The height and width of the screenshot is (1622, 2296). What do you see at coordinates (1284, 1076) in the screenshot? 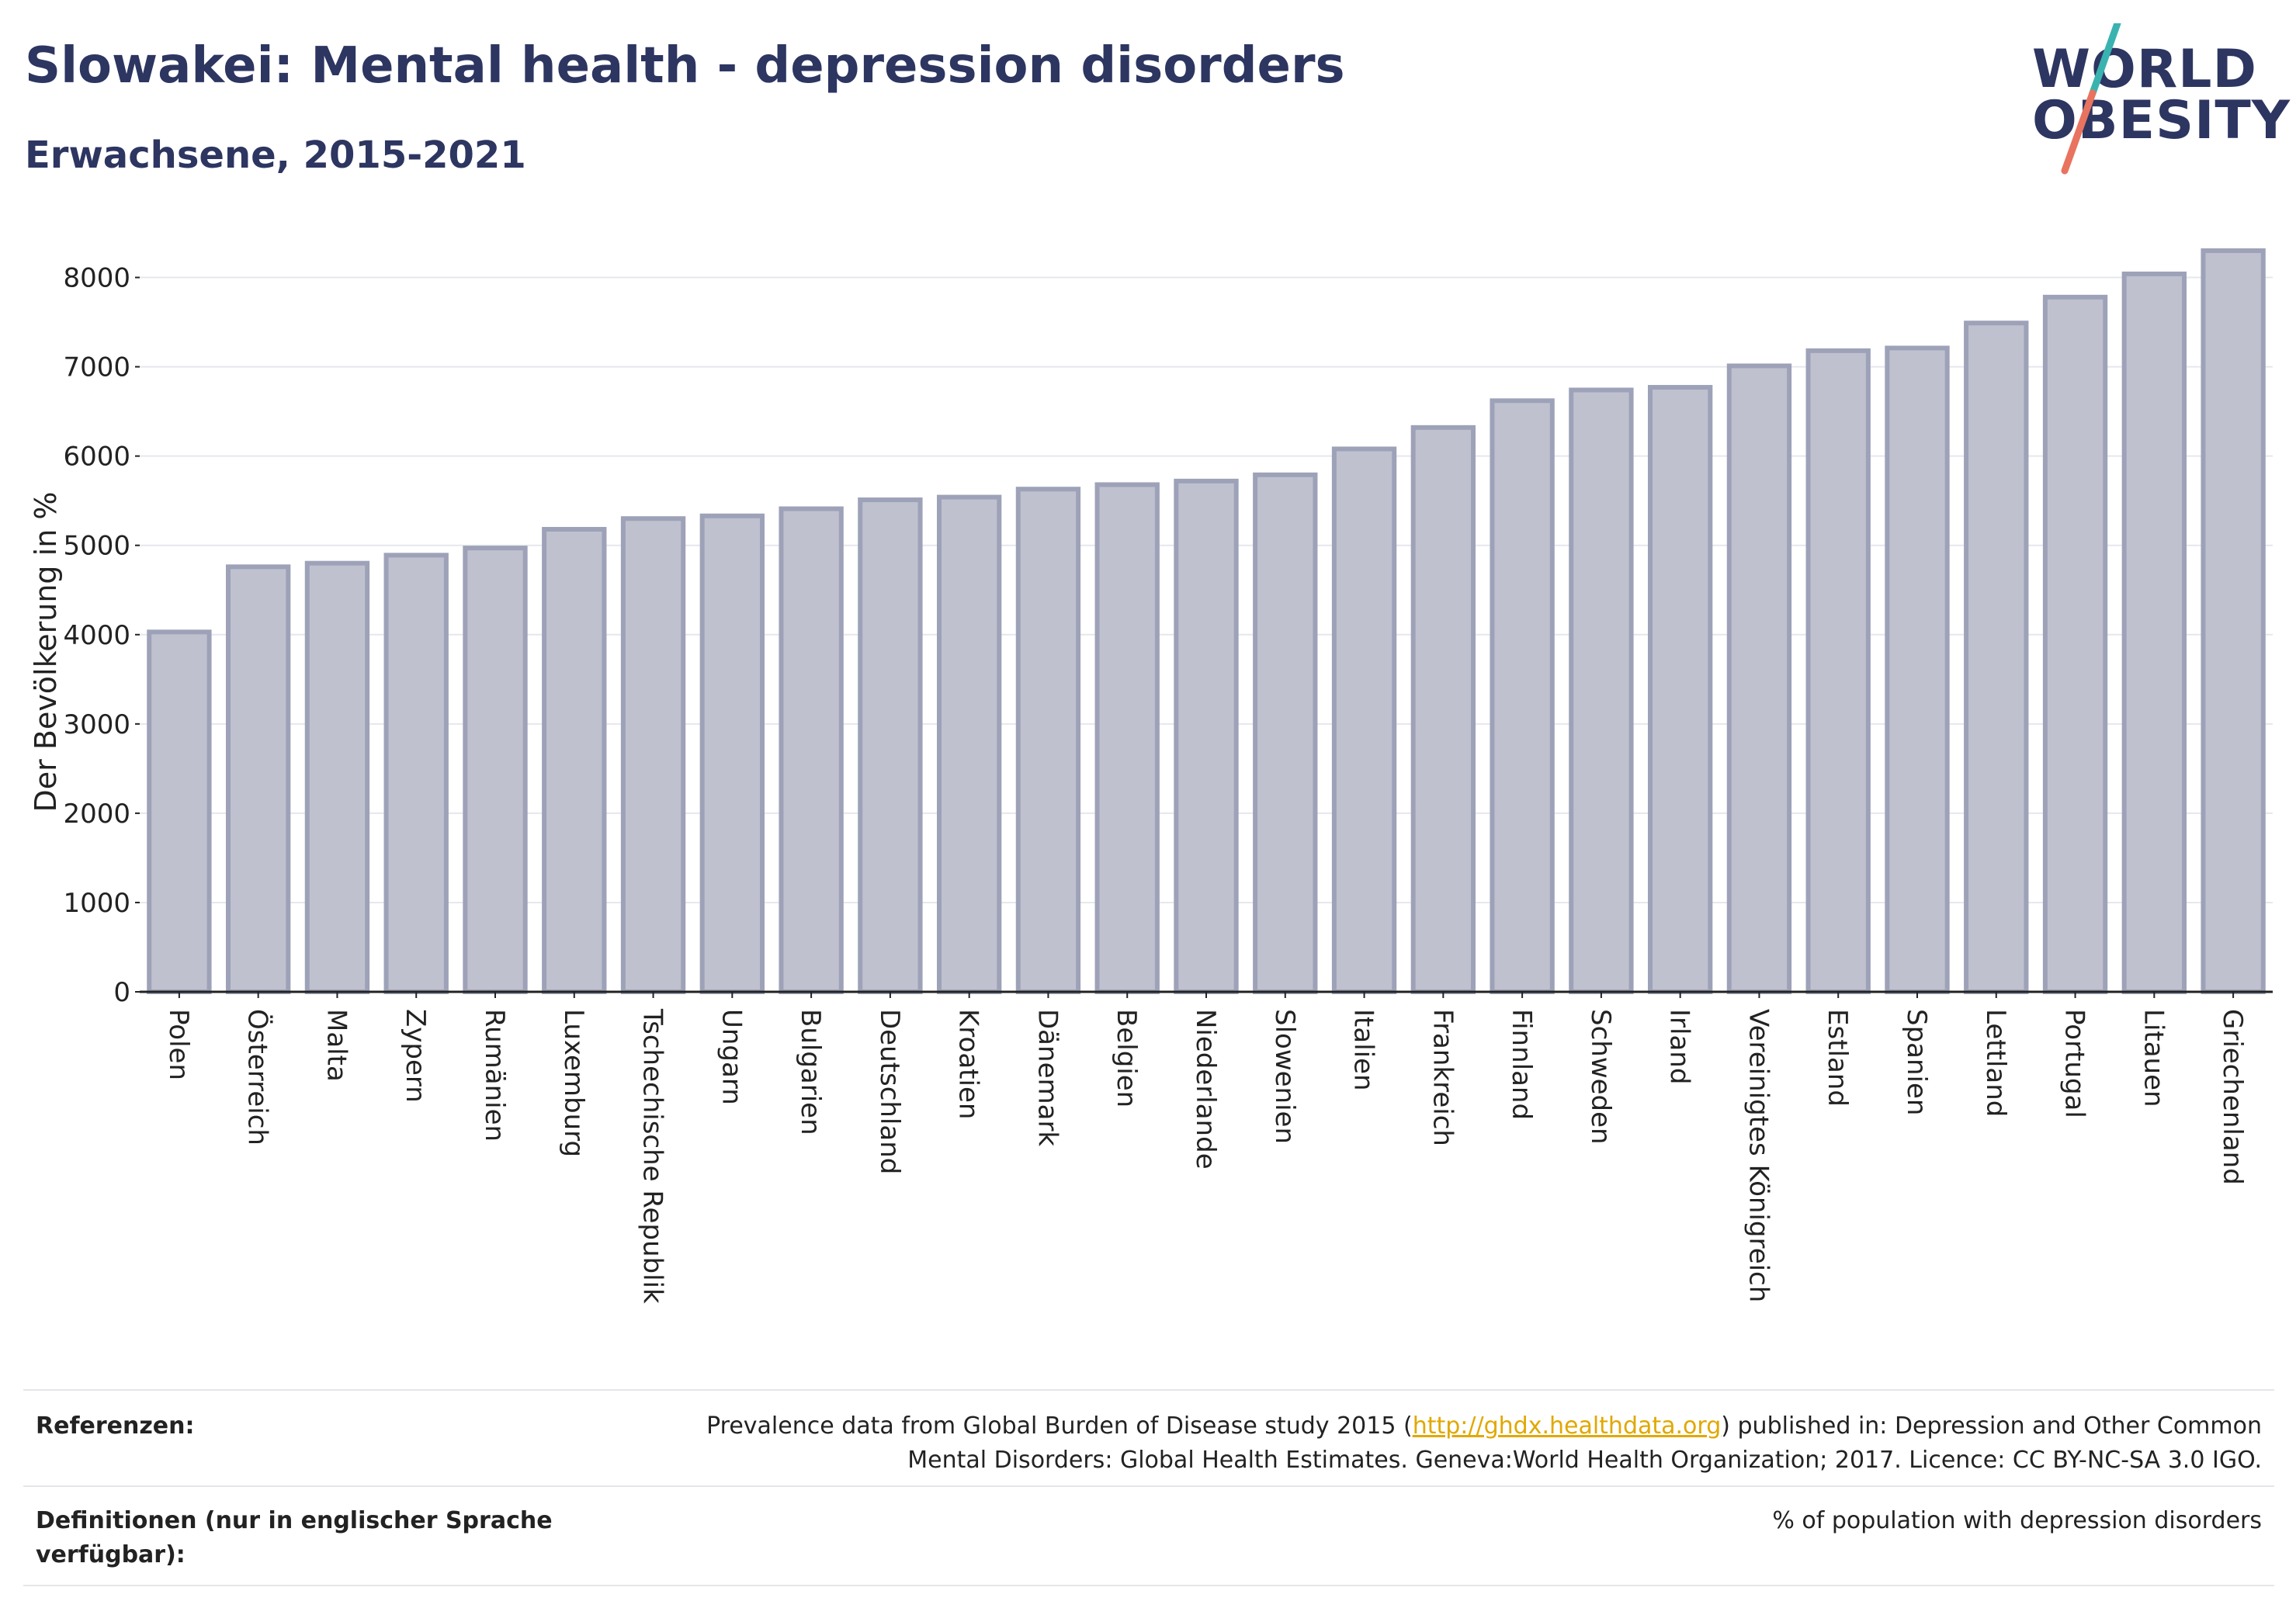
I see `x-category-label: Slowenien` at bounding box center [1284, 1076].